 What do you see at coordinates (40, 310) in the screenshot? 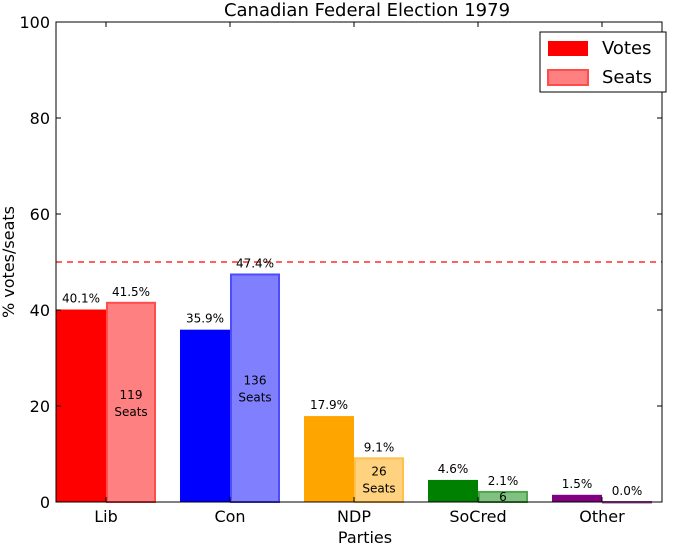
I see `y-tick-label: 40` at bounding box center [40, 310].